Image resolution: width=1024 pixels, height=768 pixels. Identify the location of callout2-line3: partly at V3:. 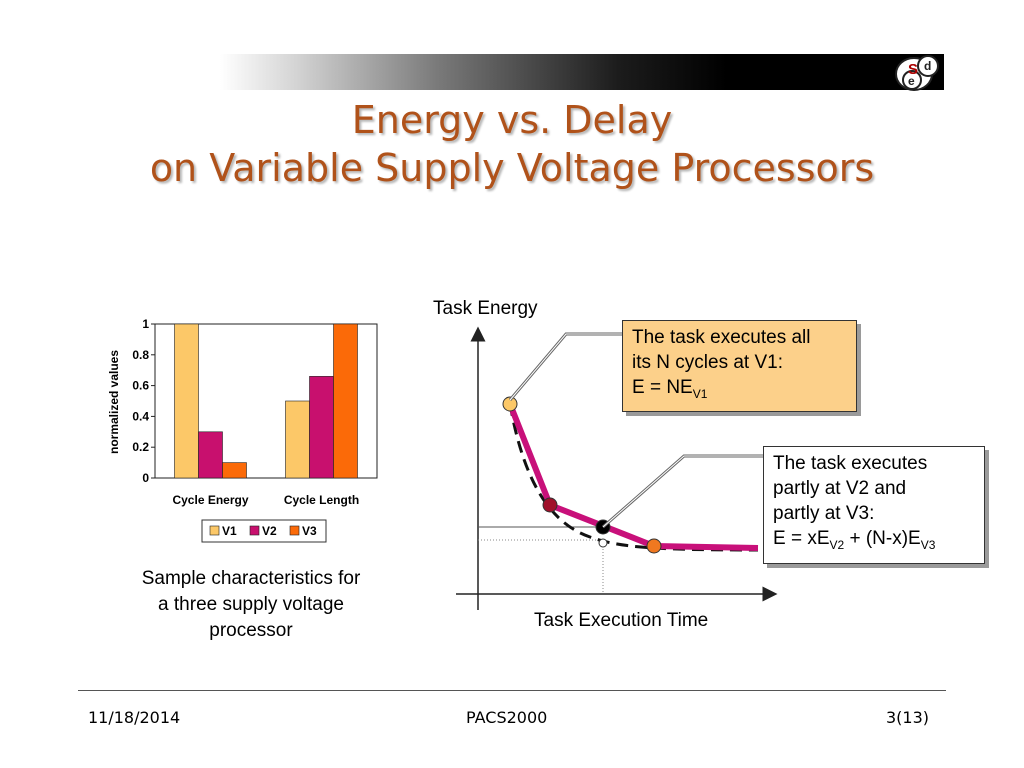
(824, 513).